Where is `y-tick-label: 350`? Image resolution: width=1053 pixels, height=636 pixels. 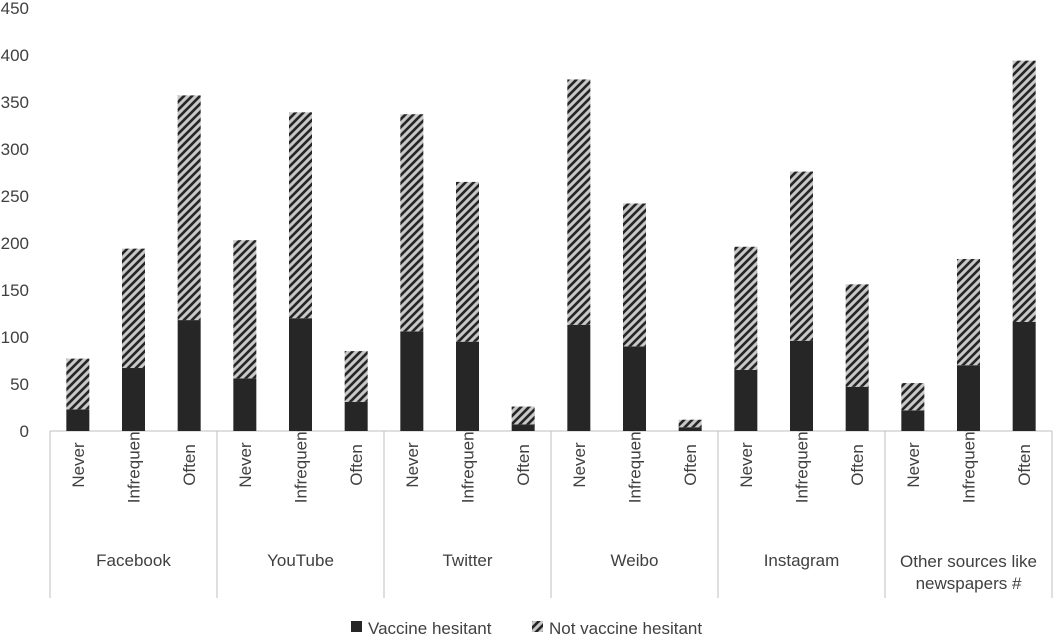
y-tick-label: 350 is located at coordinates (15, 102).